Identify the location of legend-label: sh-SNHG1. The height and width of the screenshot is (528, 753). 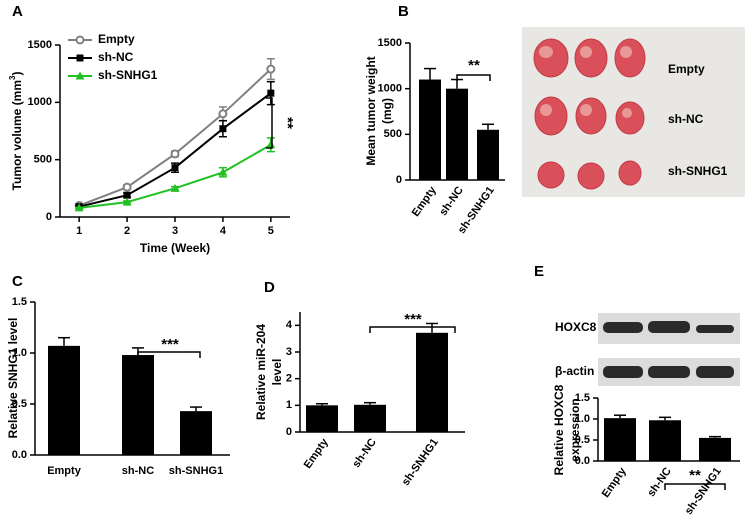
(128, 75).